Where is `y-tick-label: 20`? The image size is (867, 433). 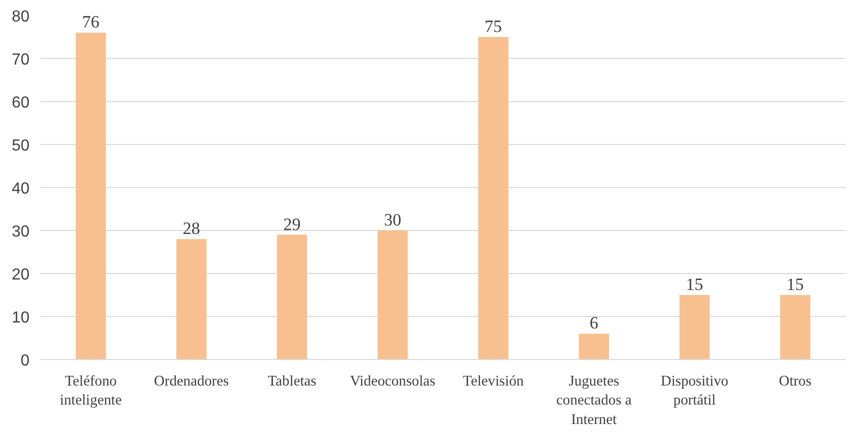
y-tick-label: 20 is located at coordinates (21, 275).